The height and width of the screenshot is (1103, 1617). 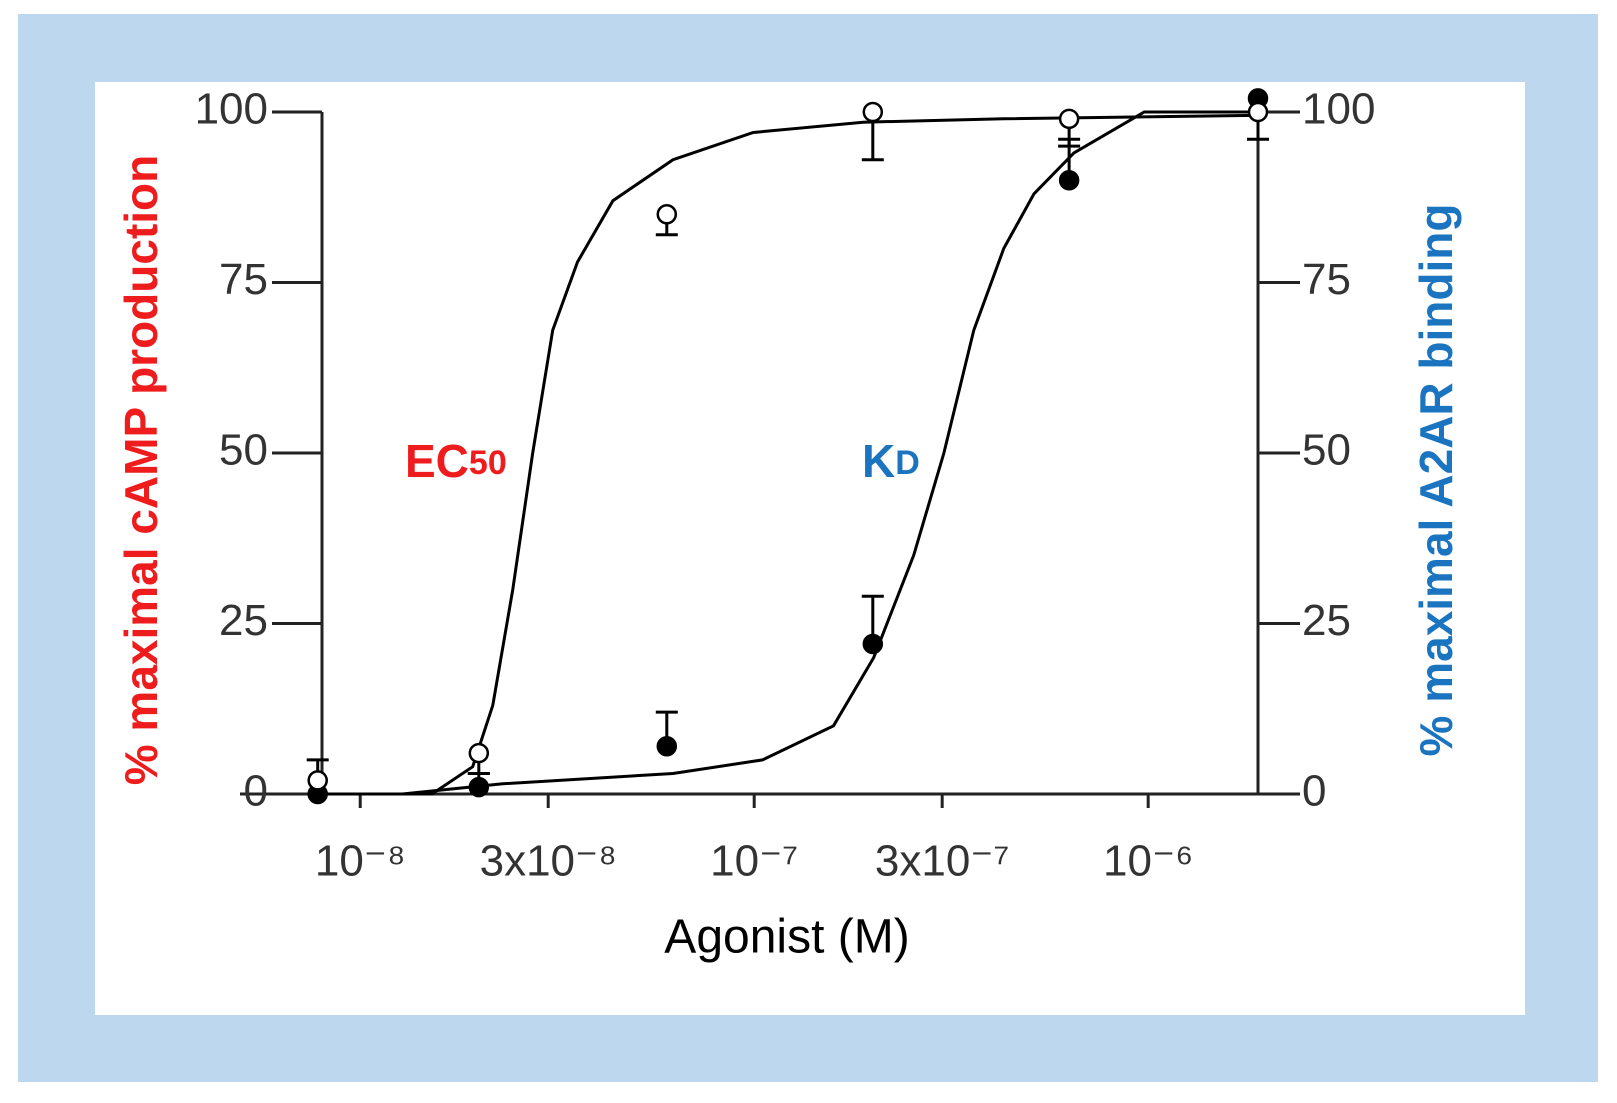 What do you see at coordinates (1326, 450) in the screenshot?
I see `y2-tick-label: 50` at bounding box center [1326, 450].